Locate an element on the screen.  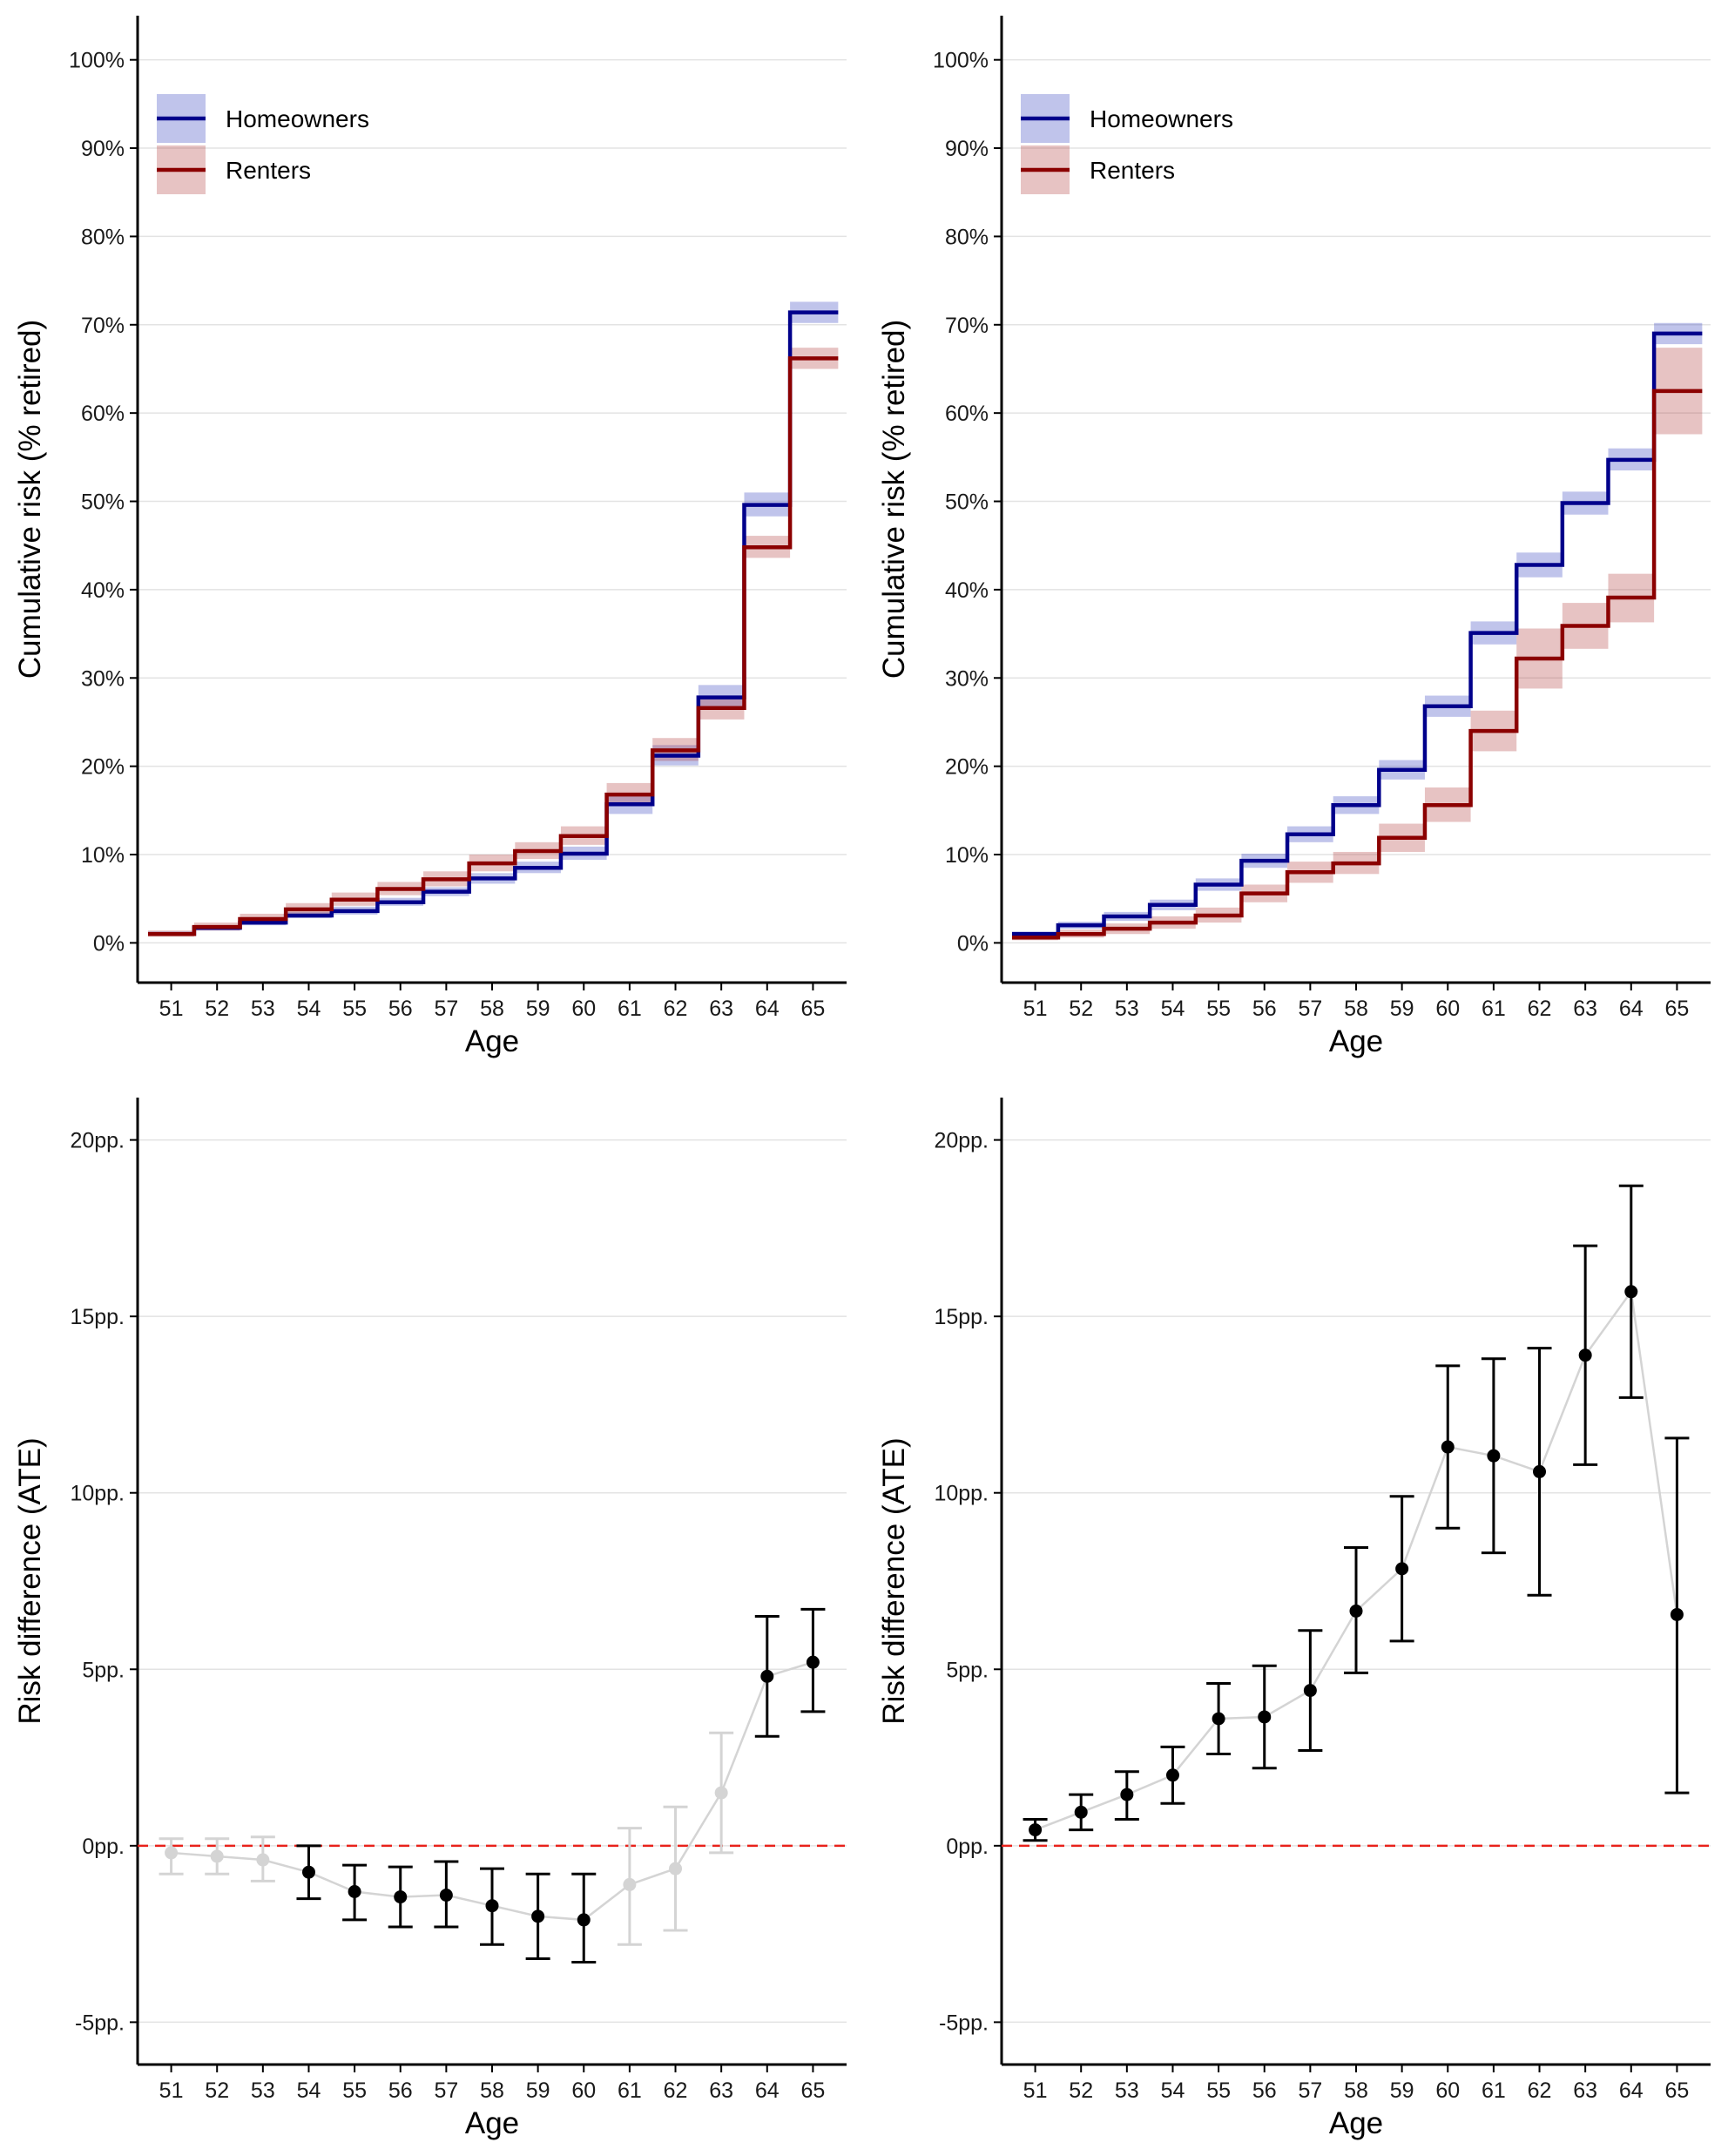
series-line-homeowners is located at coordinates (493, 623).